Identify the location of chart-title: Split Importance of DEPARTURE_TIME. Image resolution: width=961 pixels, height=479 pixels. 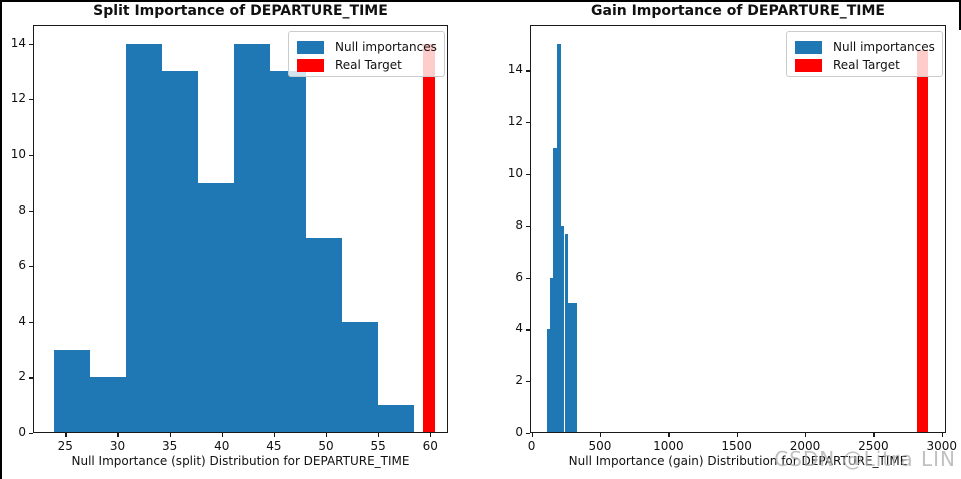
(240, 11).